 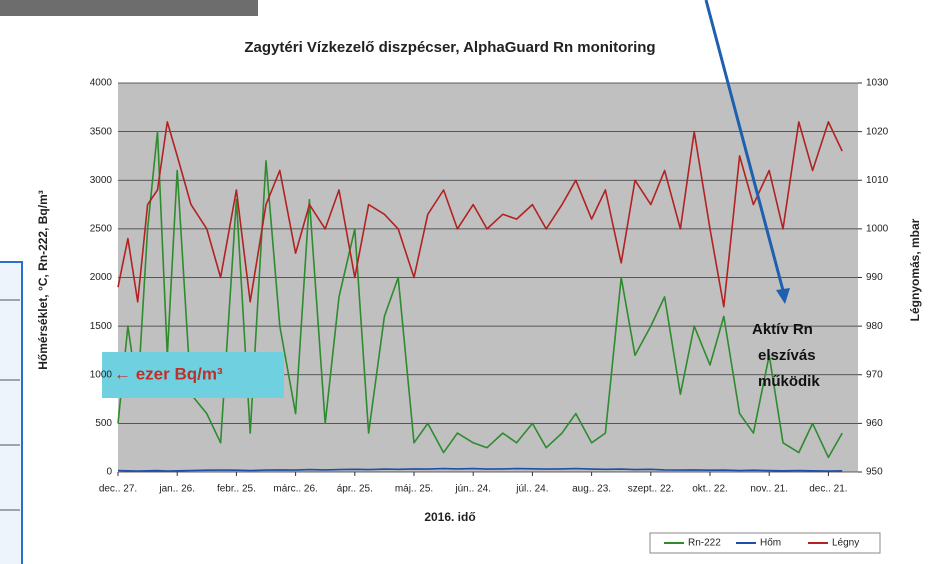 I want to click on y-tick-label: 3000, so click(x=101, y=180).